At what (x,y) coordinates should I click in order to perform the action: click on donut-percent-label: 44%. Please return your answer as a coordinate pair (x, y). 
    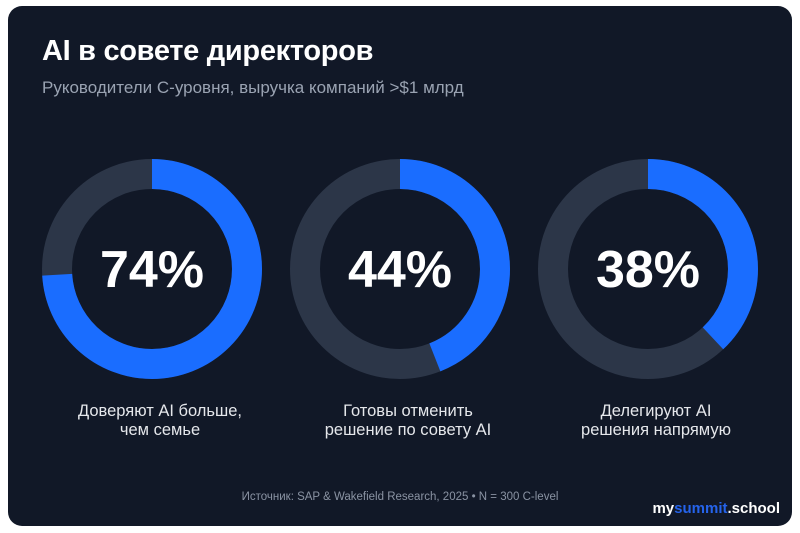
    Looking at the image, I should click on (400, 270).